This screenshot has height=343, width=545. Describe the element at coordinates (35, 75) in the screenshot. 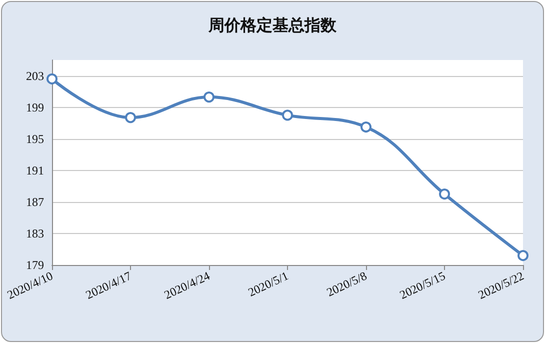

I see `y-tick-label: 203` at that location.